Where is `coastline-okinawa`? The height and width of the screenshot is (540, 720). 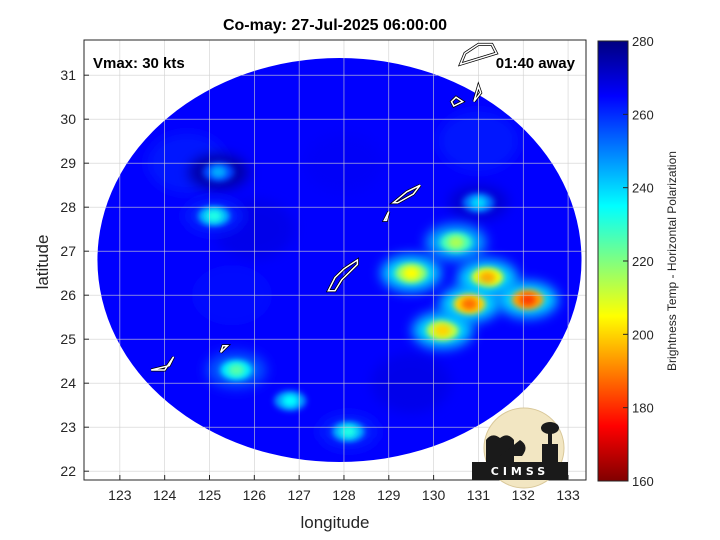 coastline-okinawa is located at coordinates (343, 275).